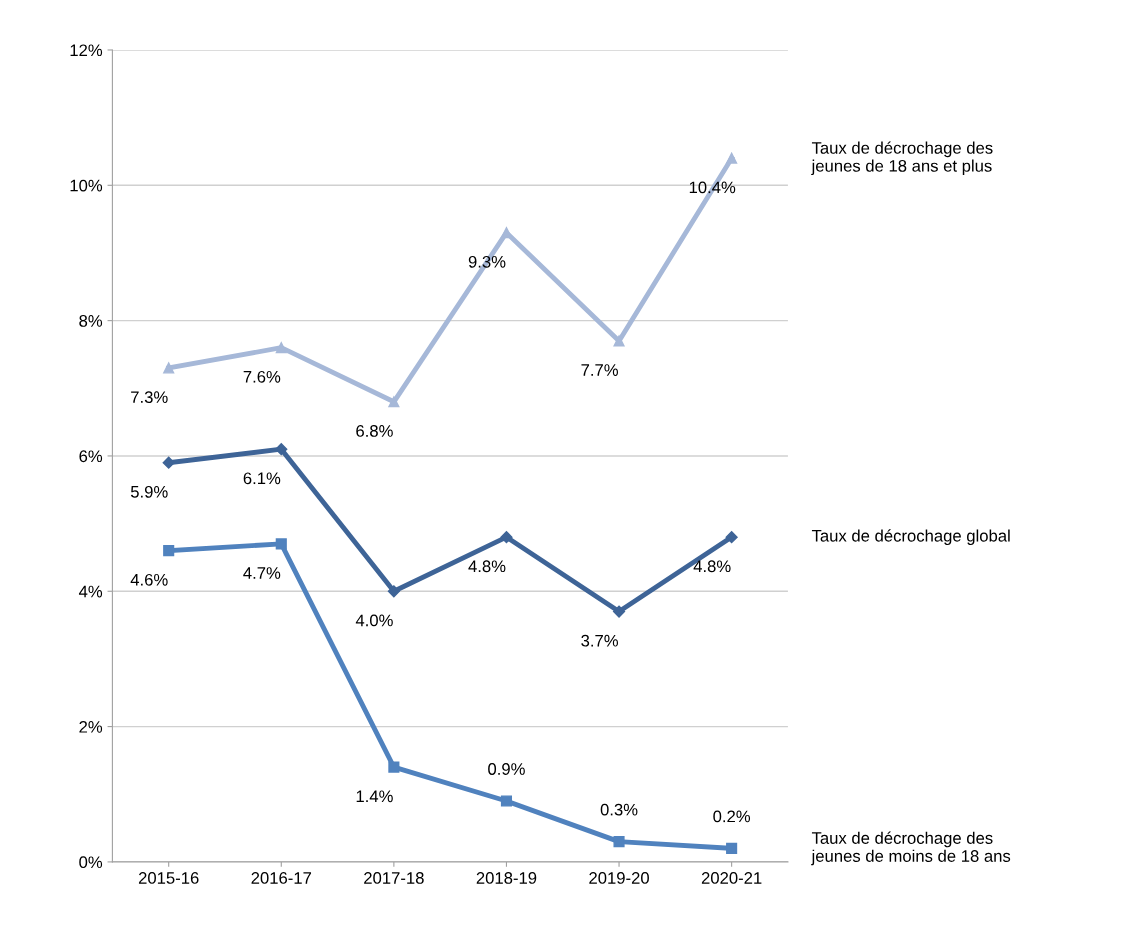 The height and width of the screenshot is (943, 1124). What do you see at coordinates (262, 376) in the screenshot?
I see `data-label: 7.6%` at bounding box center [262, 376].